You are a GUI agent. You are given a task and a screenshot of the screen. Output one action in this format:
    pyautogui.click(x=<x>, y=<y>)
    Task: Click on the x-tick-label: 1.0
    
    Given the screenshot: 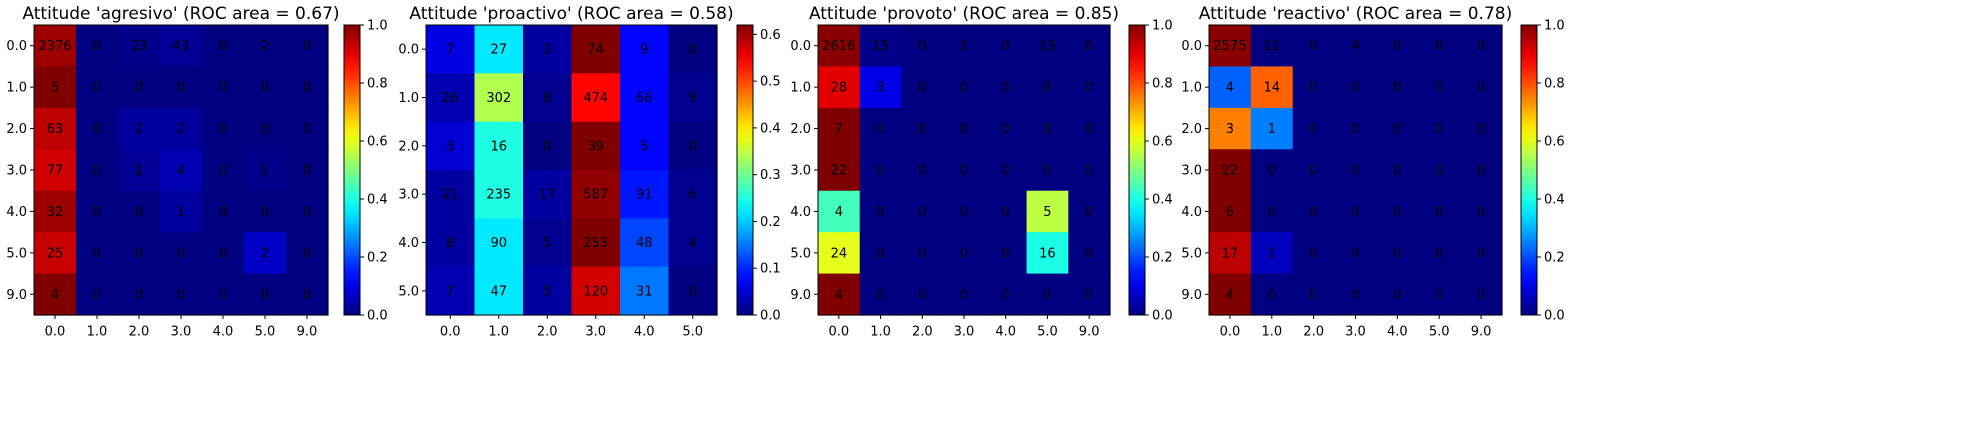 What is the action you would take?
    pyautogui.click(x=97, y=332)
    